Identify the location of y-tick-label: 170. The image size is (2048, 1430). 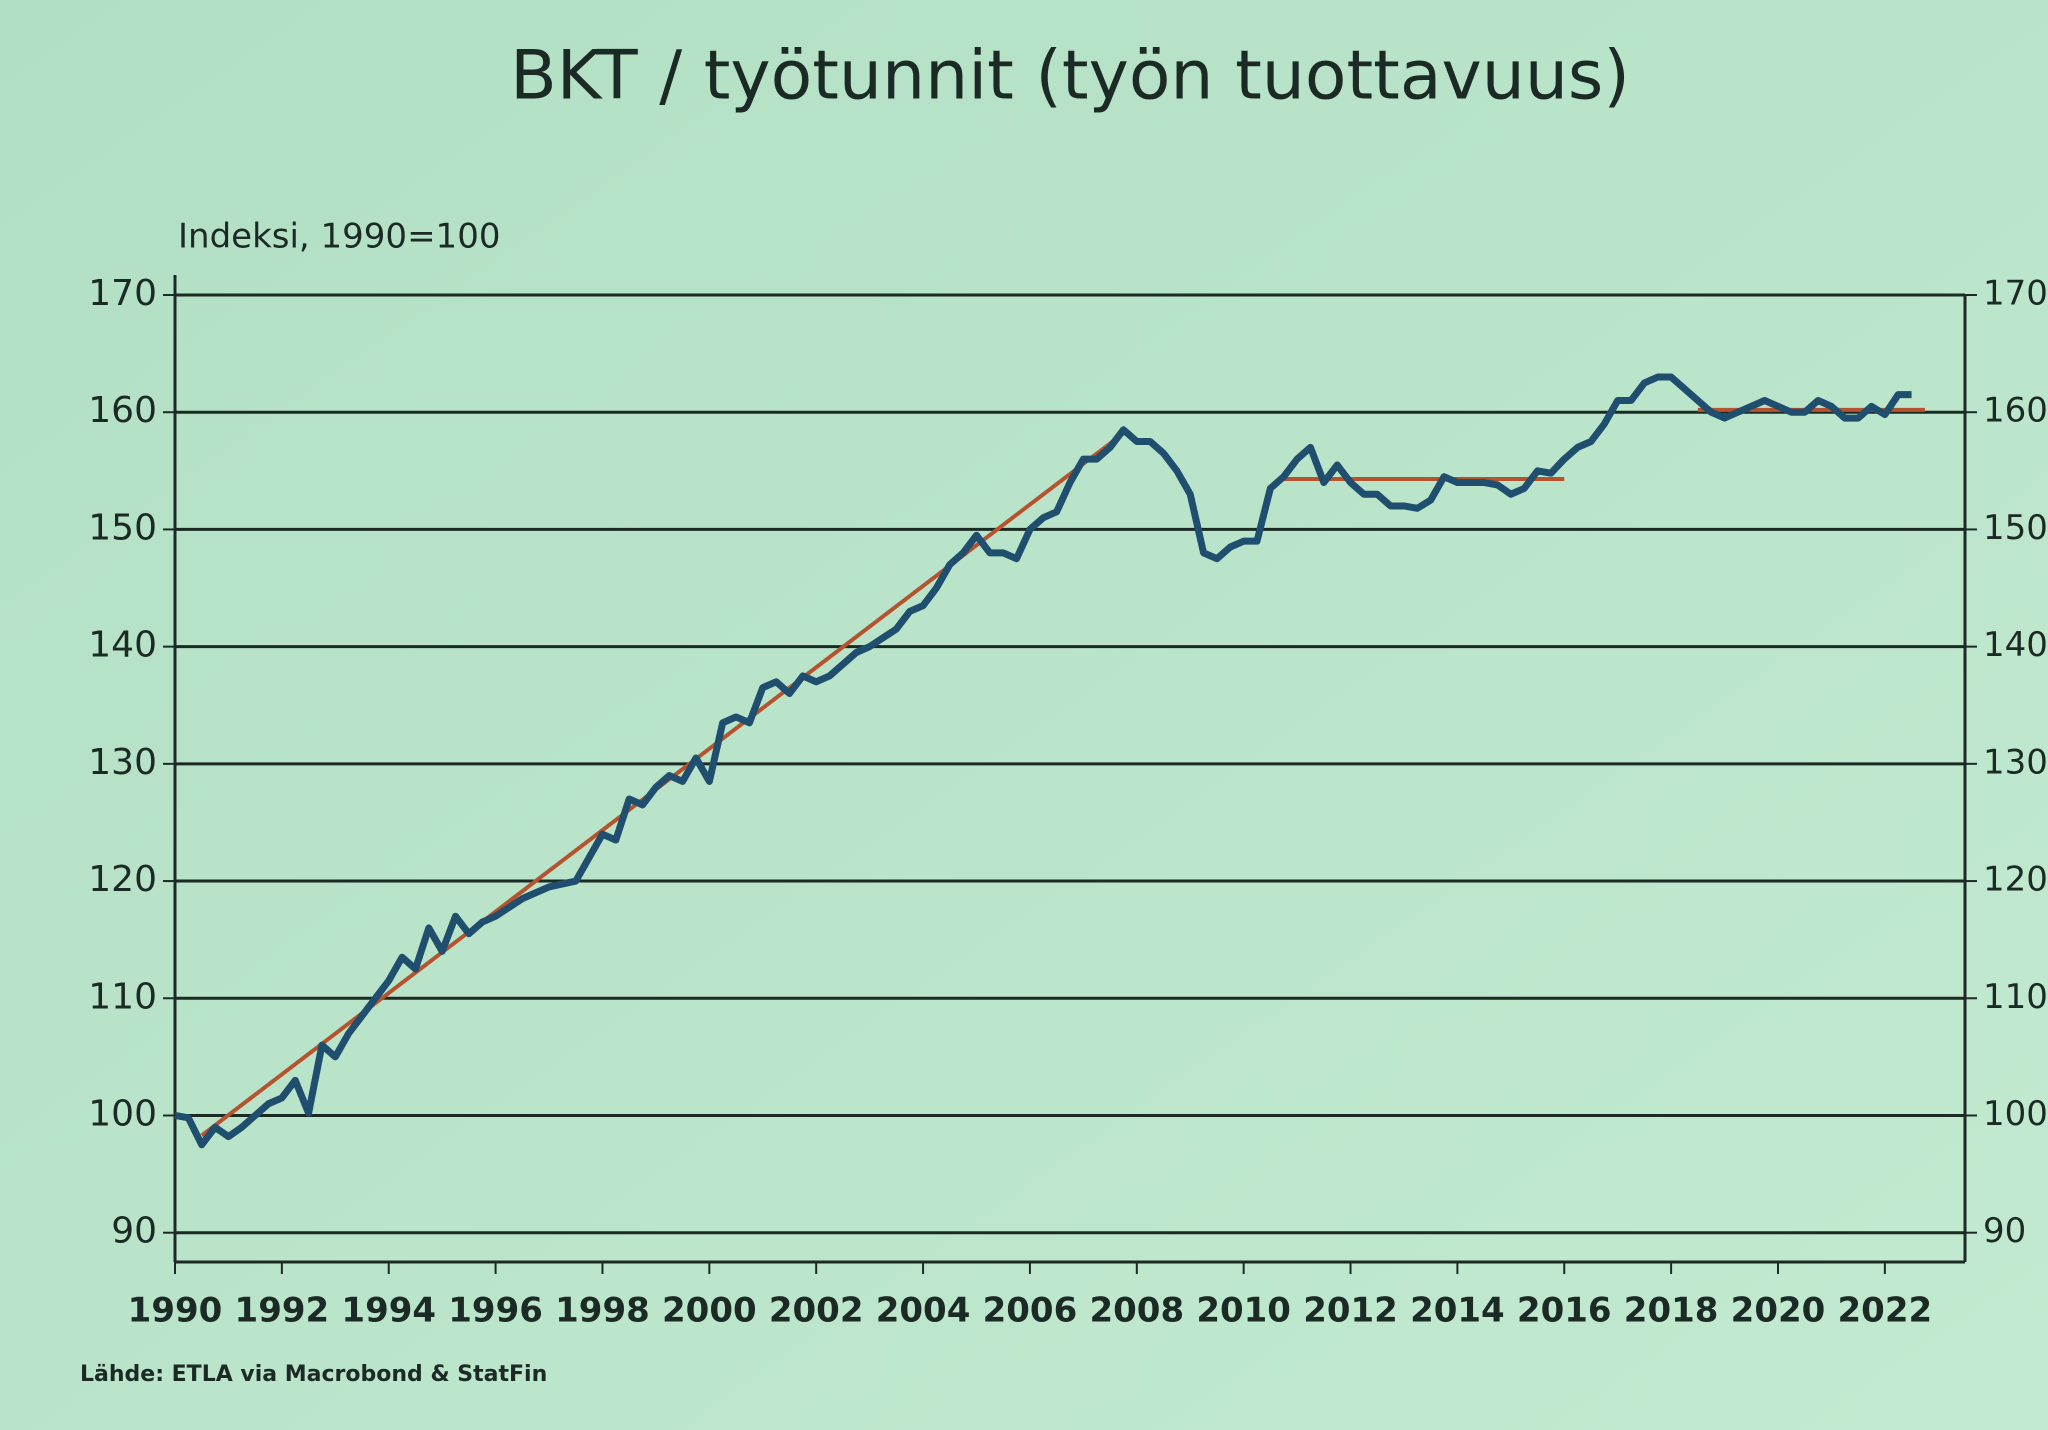
(122, 293).